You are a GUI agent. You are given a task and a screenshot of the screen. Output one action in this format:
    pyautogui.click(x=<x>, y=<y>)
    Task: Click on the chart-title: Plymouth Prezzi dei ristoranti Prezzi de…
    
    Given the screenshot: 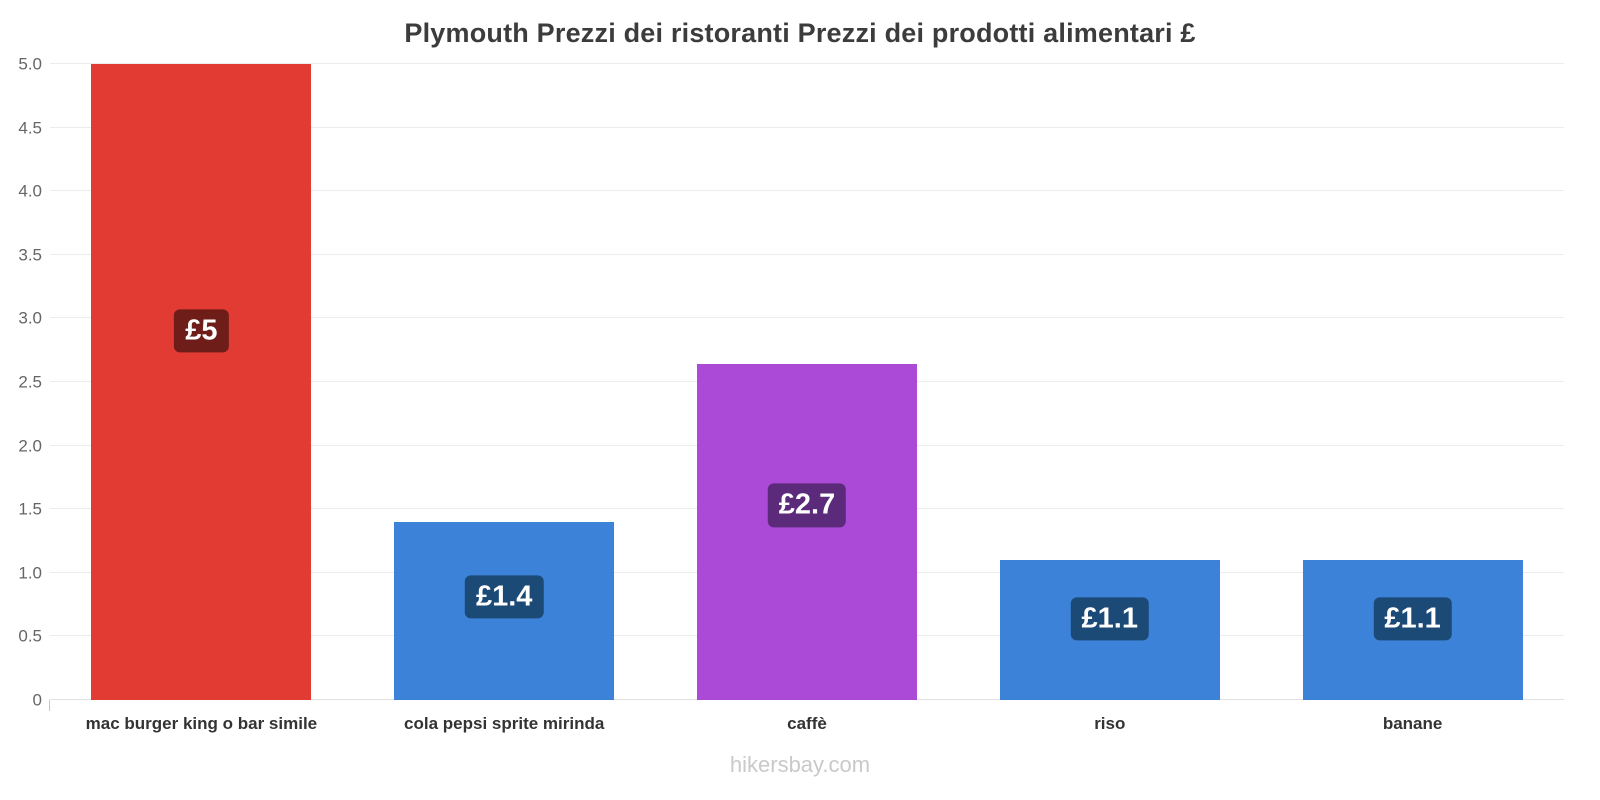 What is the action you would take?
    pyautogui.click(x=800, y=33)
    